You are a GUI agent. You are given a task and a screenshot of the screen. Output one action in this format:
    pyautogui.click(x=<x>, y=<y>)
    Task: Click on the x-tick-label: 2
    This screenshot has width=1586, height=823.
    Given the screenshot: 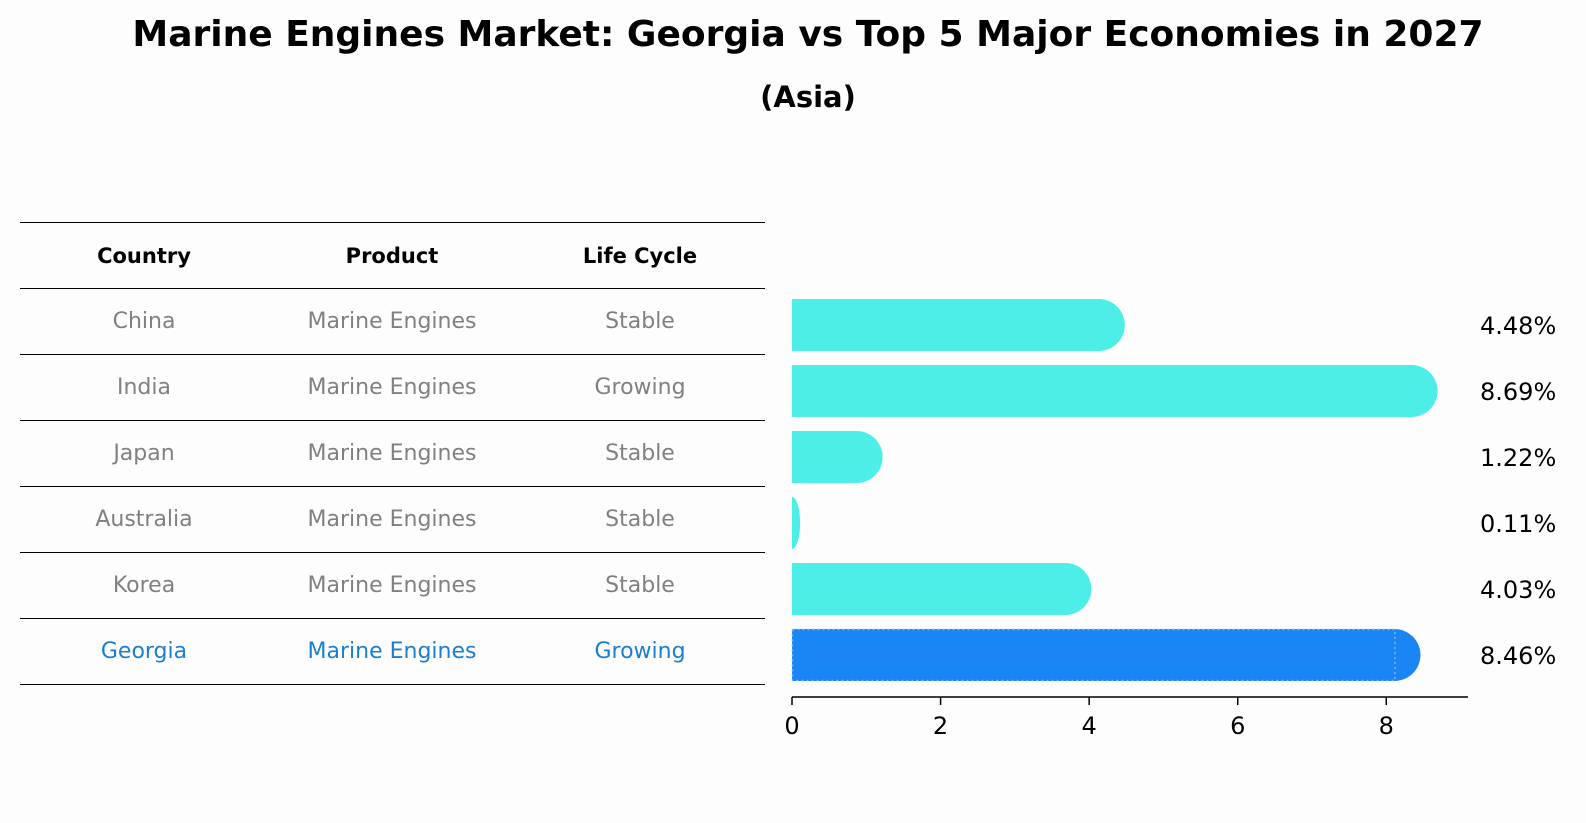 What is the action you would take?
    pyautogui.click(x=940, y=726)
    